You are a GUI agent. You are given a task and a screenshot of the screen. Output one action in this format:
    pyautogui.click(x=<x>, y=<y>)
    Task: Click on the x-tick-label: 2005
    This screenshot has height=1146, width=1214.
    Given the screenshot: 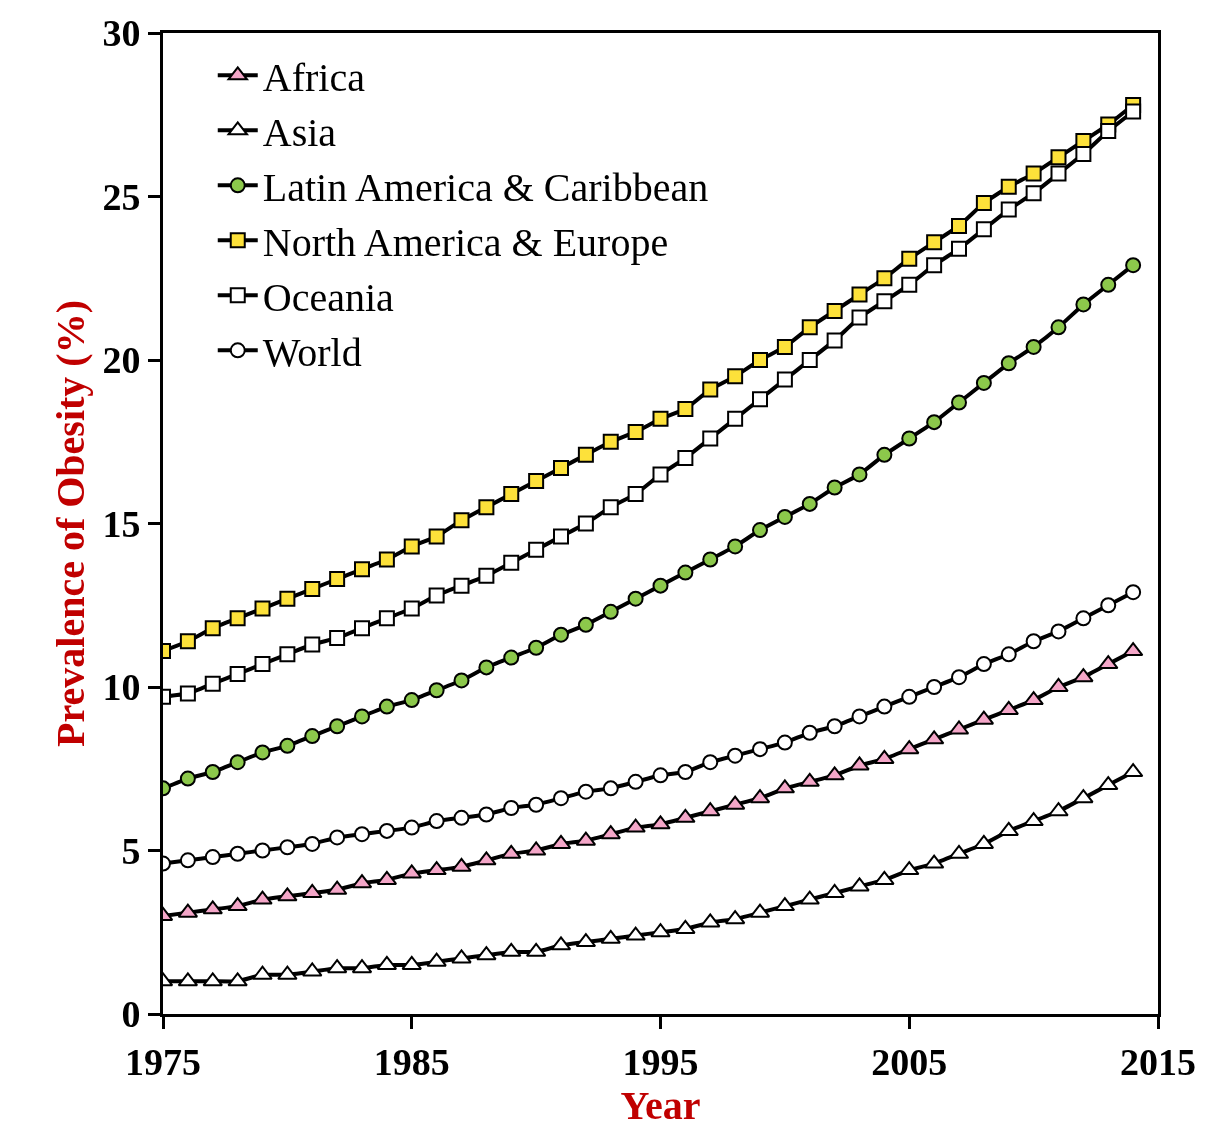 What is the action you would take?
    pyautogui.click(x=909, y=1061)
    